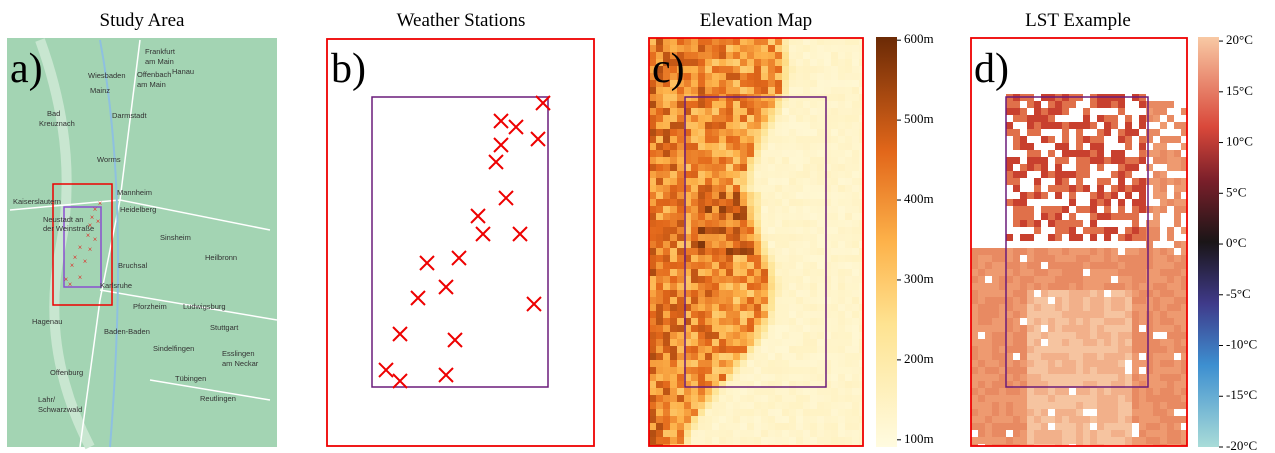  I want to click on station-marker, so click(427, 263).